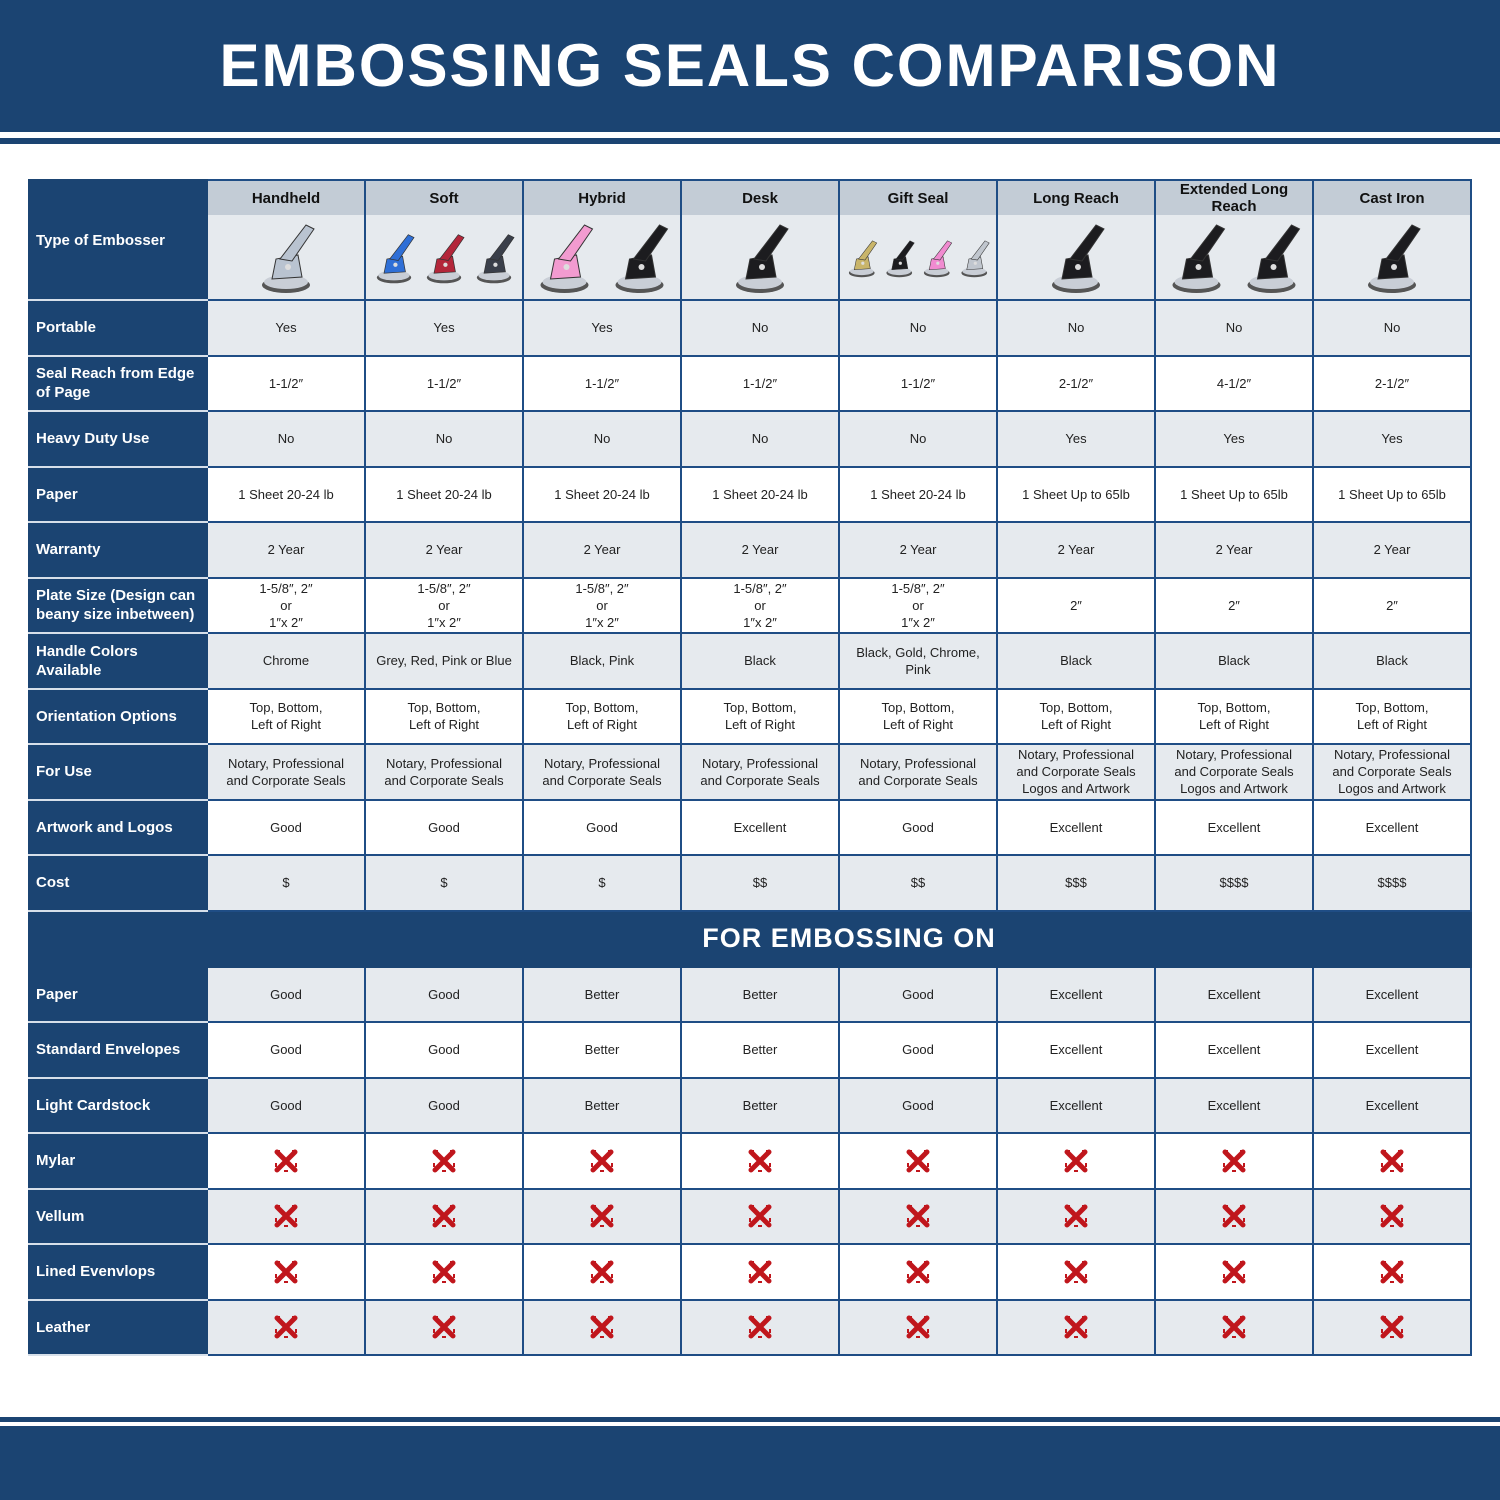 The image size is (1500, 1500). What do you see at coordinates (444, 197) in the screenshot?
I see `column-header: Soft` at bounding box center [444, 197].